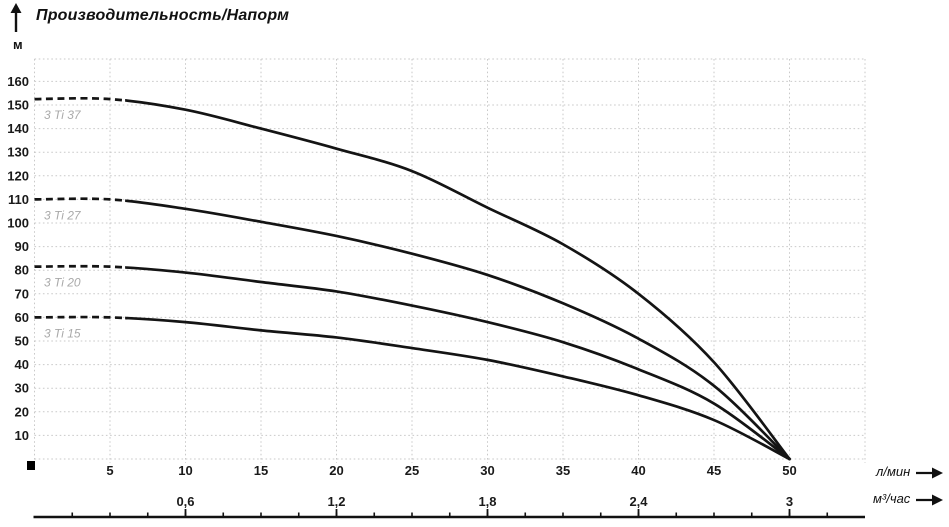 The height and width of the screenshot is (527, 949). I want to click on x-tick-label-lmin: 40, so click(638, 470).